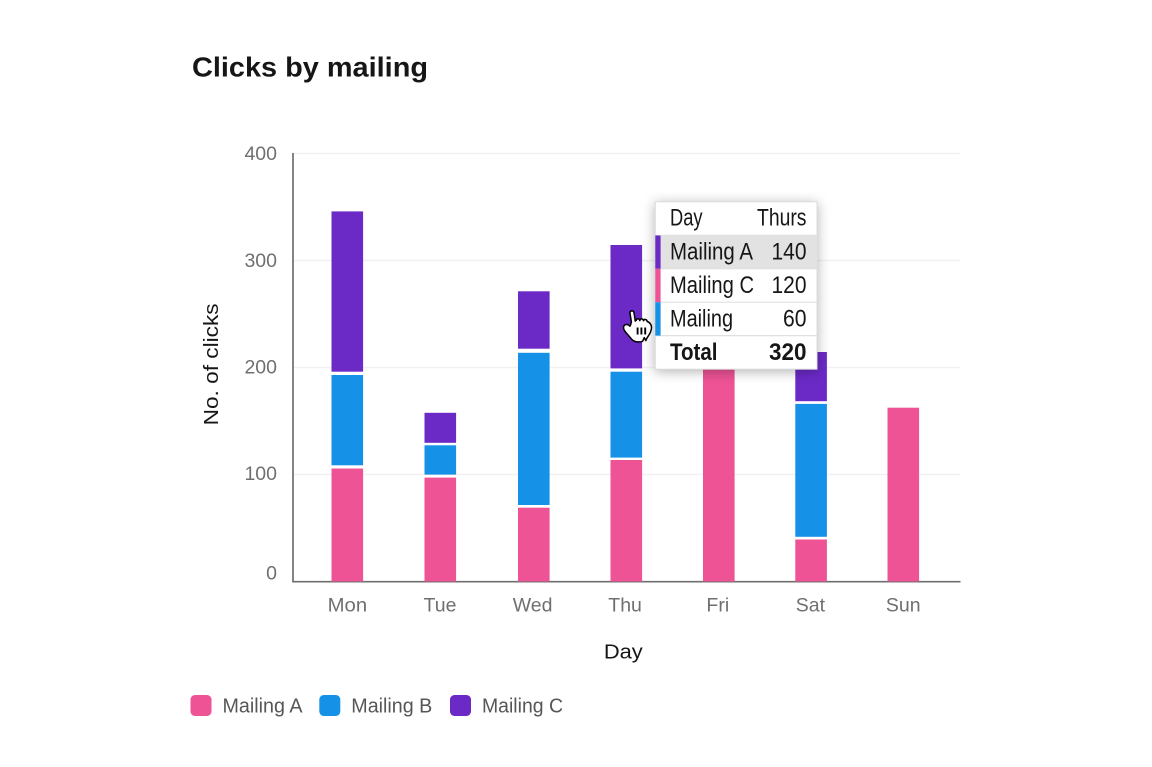 The image size is (1152, 767). I want to click on svg-text: Thu, so click(625, 605).